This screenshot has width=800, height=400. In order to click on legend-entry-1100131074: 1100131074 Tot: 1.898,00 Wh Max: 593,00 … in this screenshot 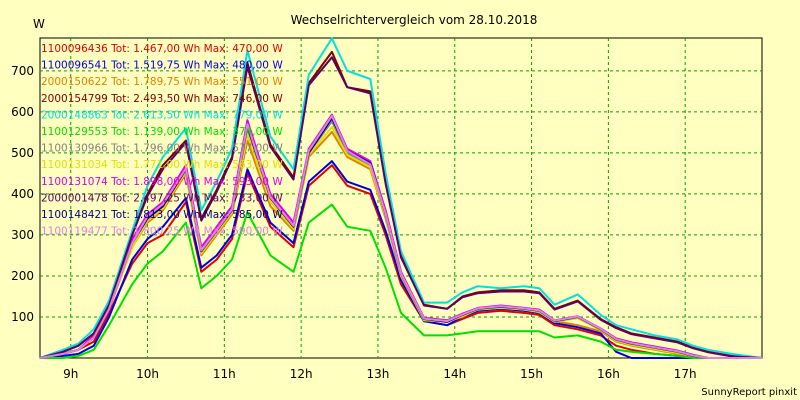, I will do `click(162, 182)`.